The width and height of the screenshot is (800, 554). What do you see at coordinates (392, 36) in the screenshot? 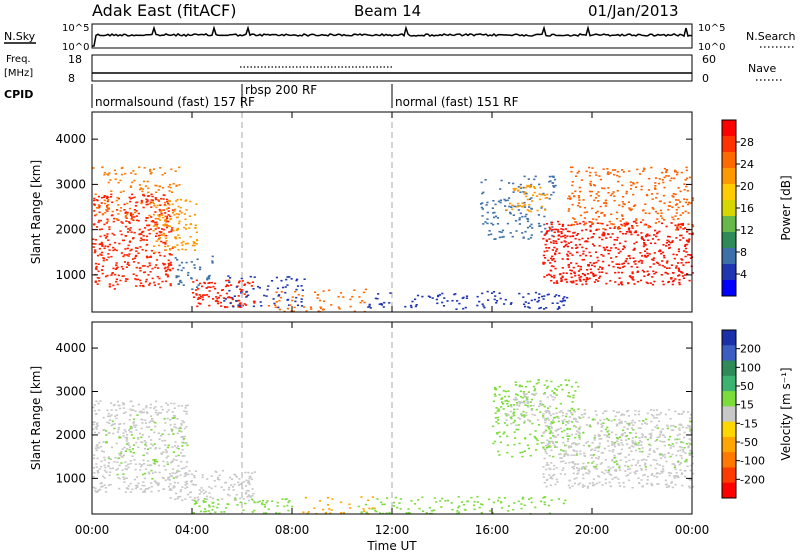
I see `noise-sky-line` at bounding box center [392, 36].